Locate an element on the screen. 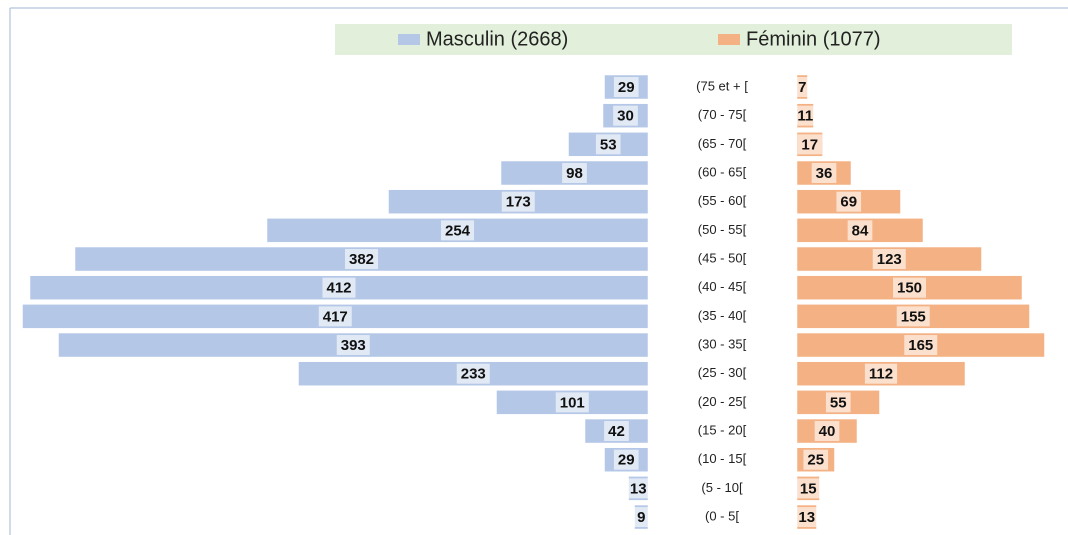  category-label: (50 - 55[ is located at coordinates (722, 229).